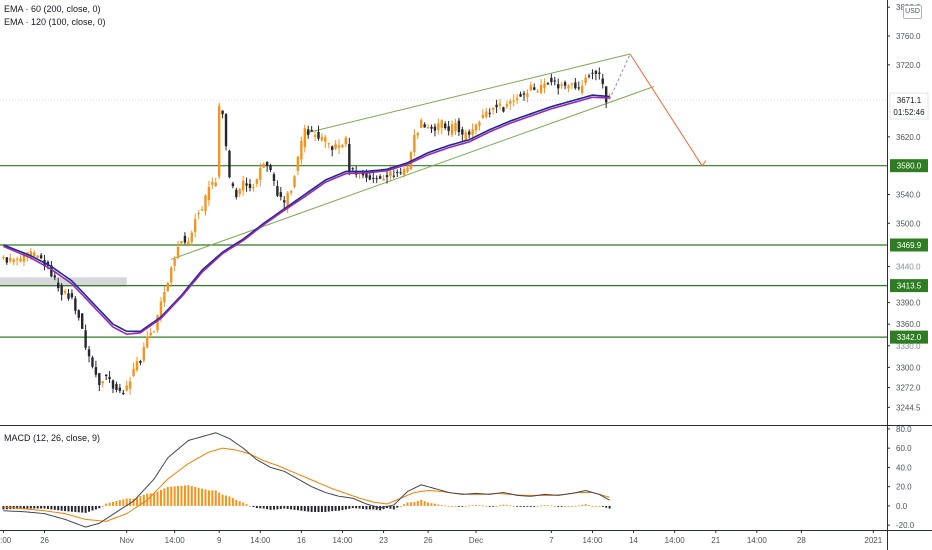 The height and width of the screenshot is (550, 932). I want to click on time-tick-label: Dec, so click(476, 540).